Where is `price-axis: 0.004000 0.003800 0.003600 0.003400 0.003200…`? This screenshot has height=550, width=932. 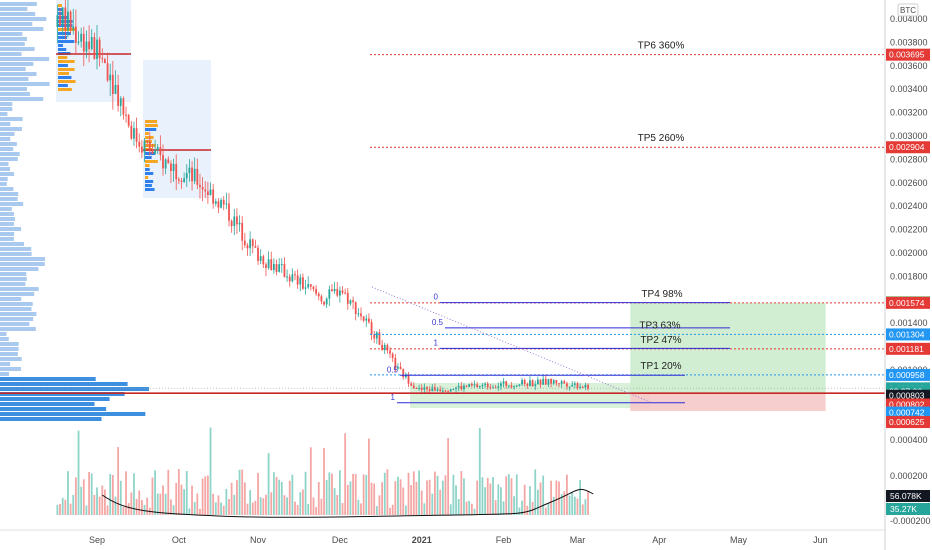 price-axis: 0.004000 0.003800 0.003600 0.003400 0.003200… is located at coordinates (908, 270).